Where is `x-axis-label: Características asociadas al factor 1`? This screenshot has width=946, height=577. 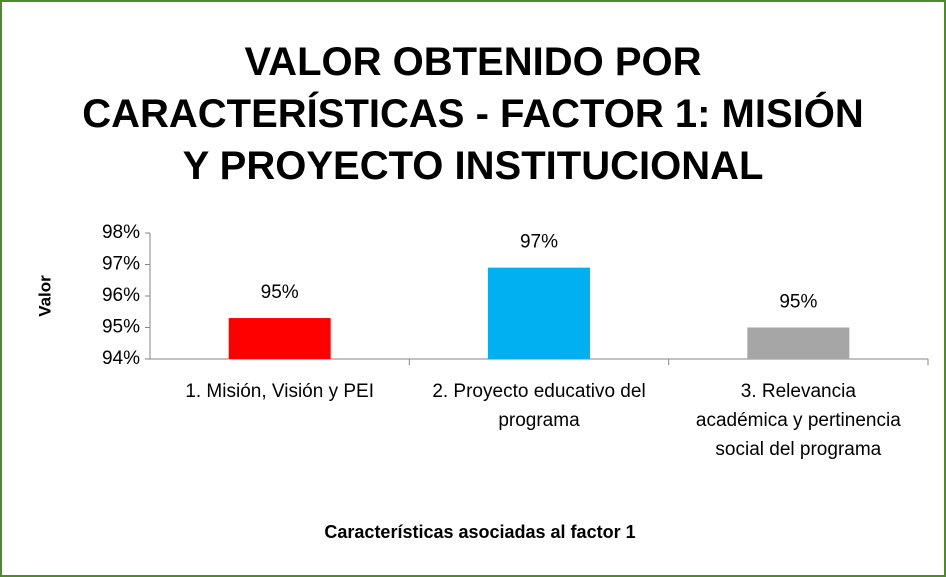 x-axis-label: Características asociadas al factor 1 is located at coordinates (480, 532).